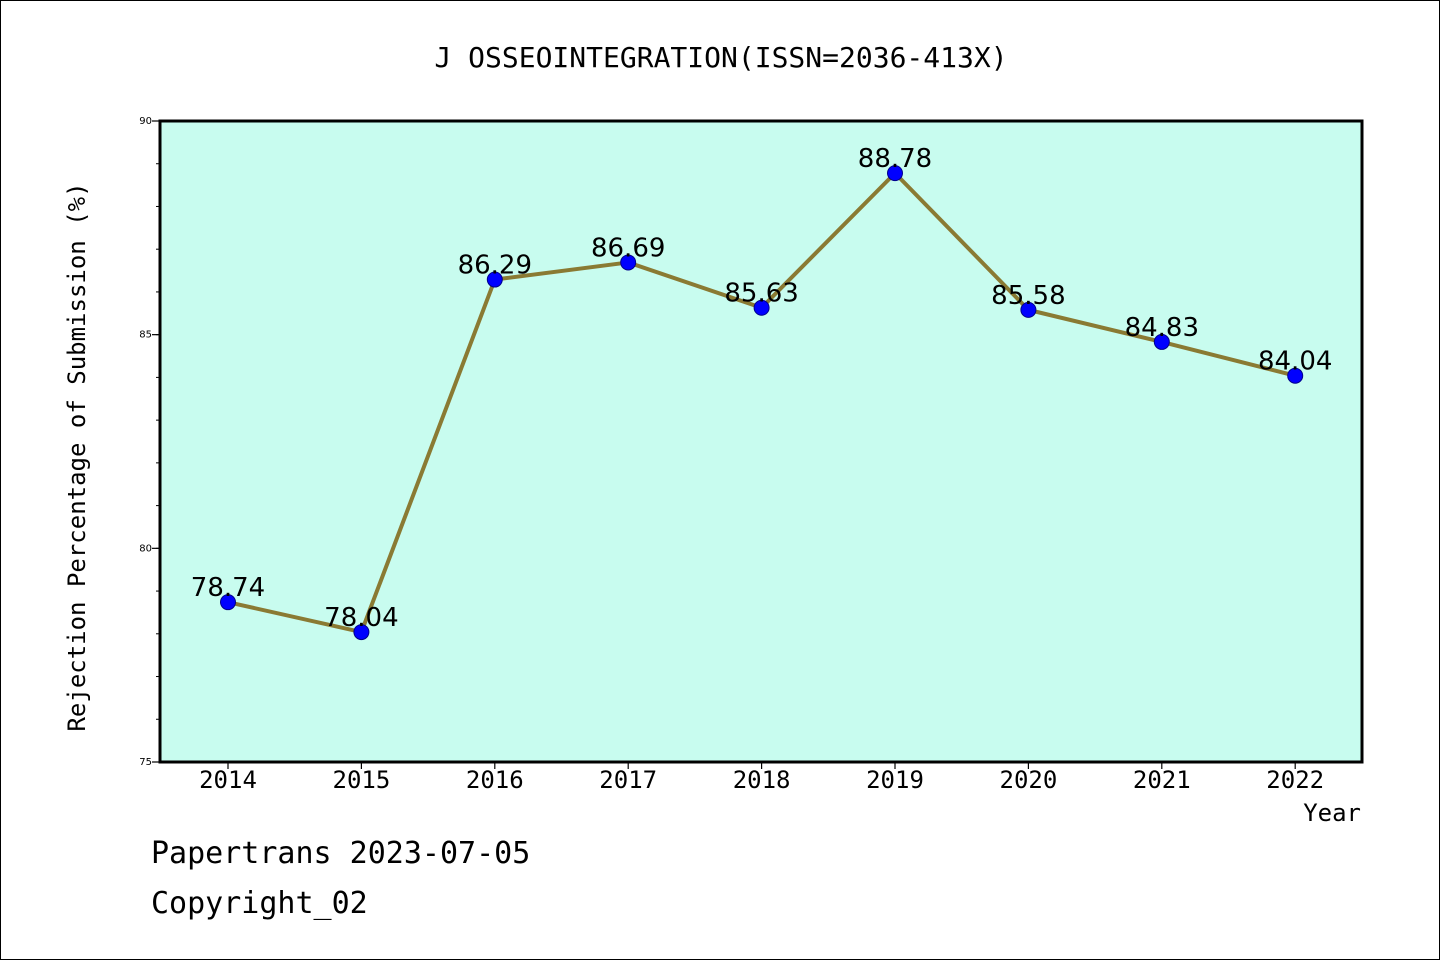 The height and width of the screenshot is (961, 1440). What do you see at coordinates (145, 121) in the screenshot?
I see `y-tick-label: 90` at bounding box center [145, 121].